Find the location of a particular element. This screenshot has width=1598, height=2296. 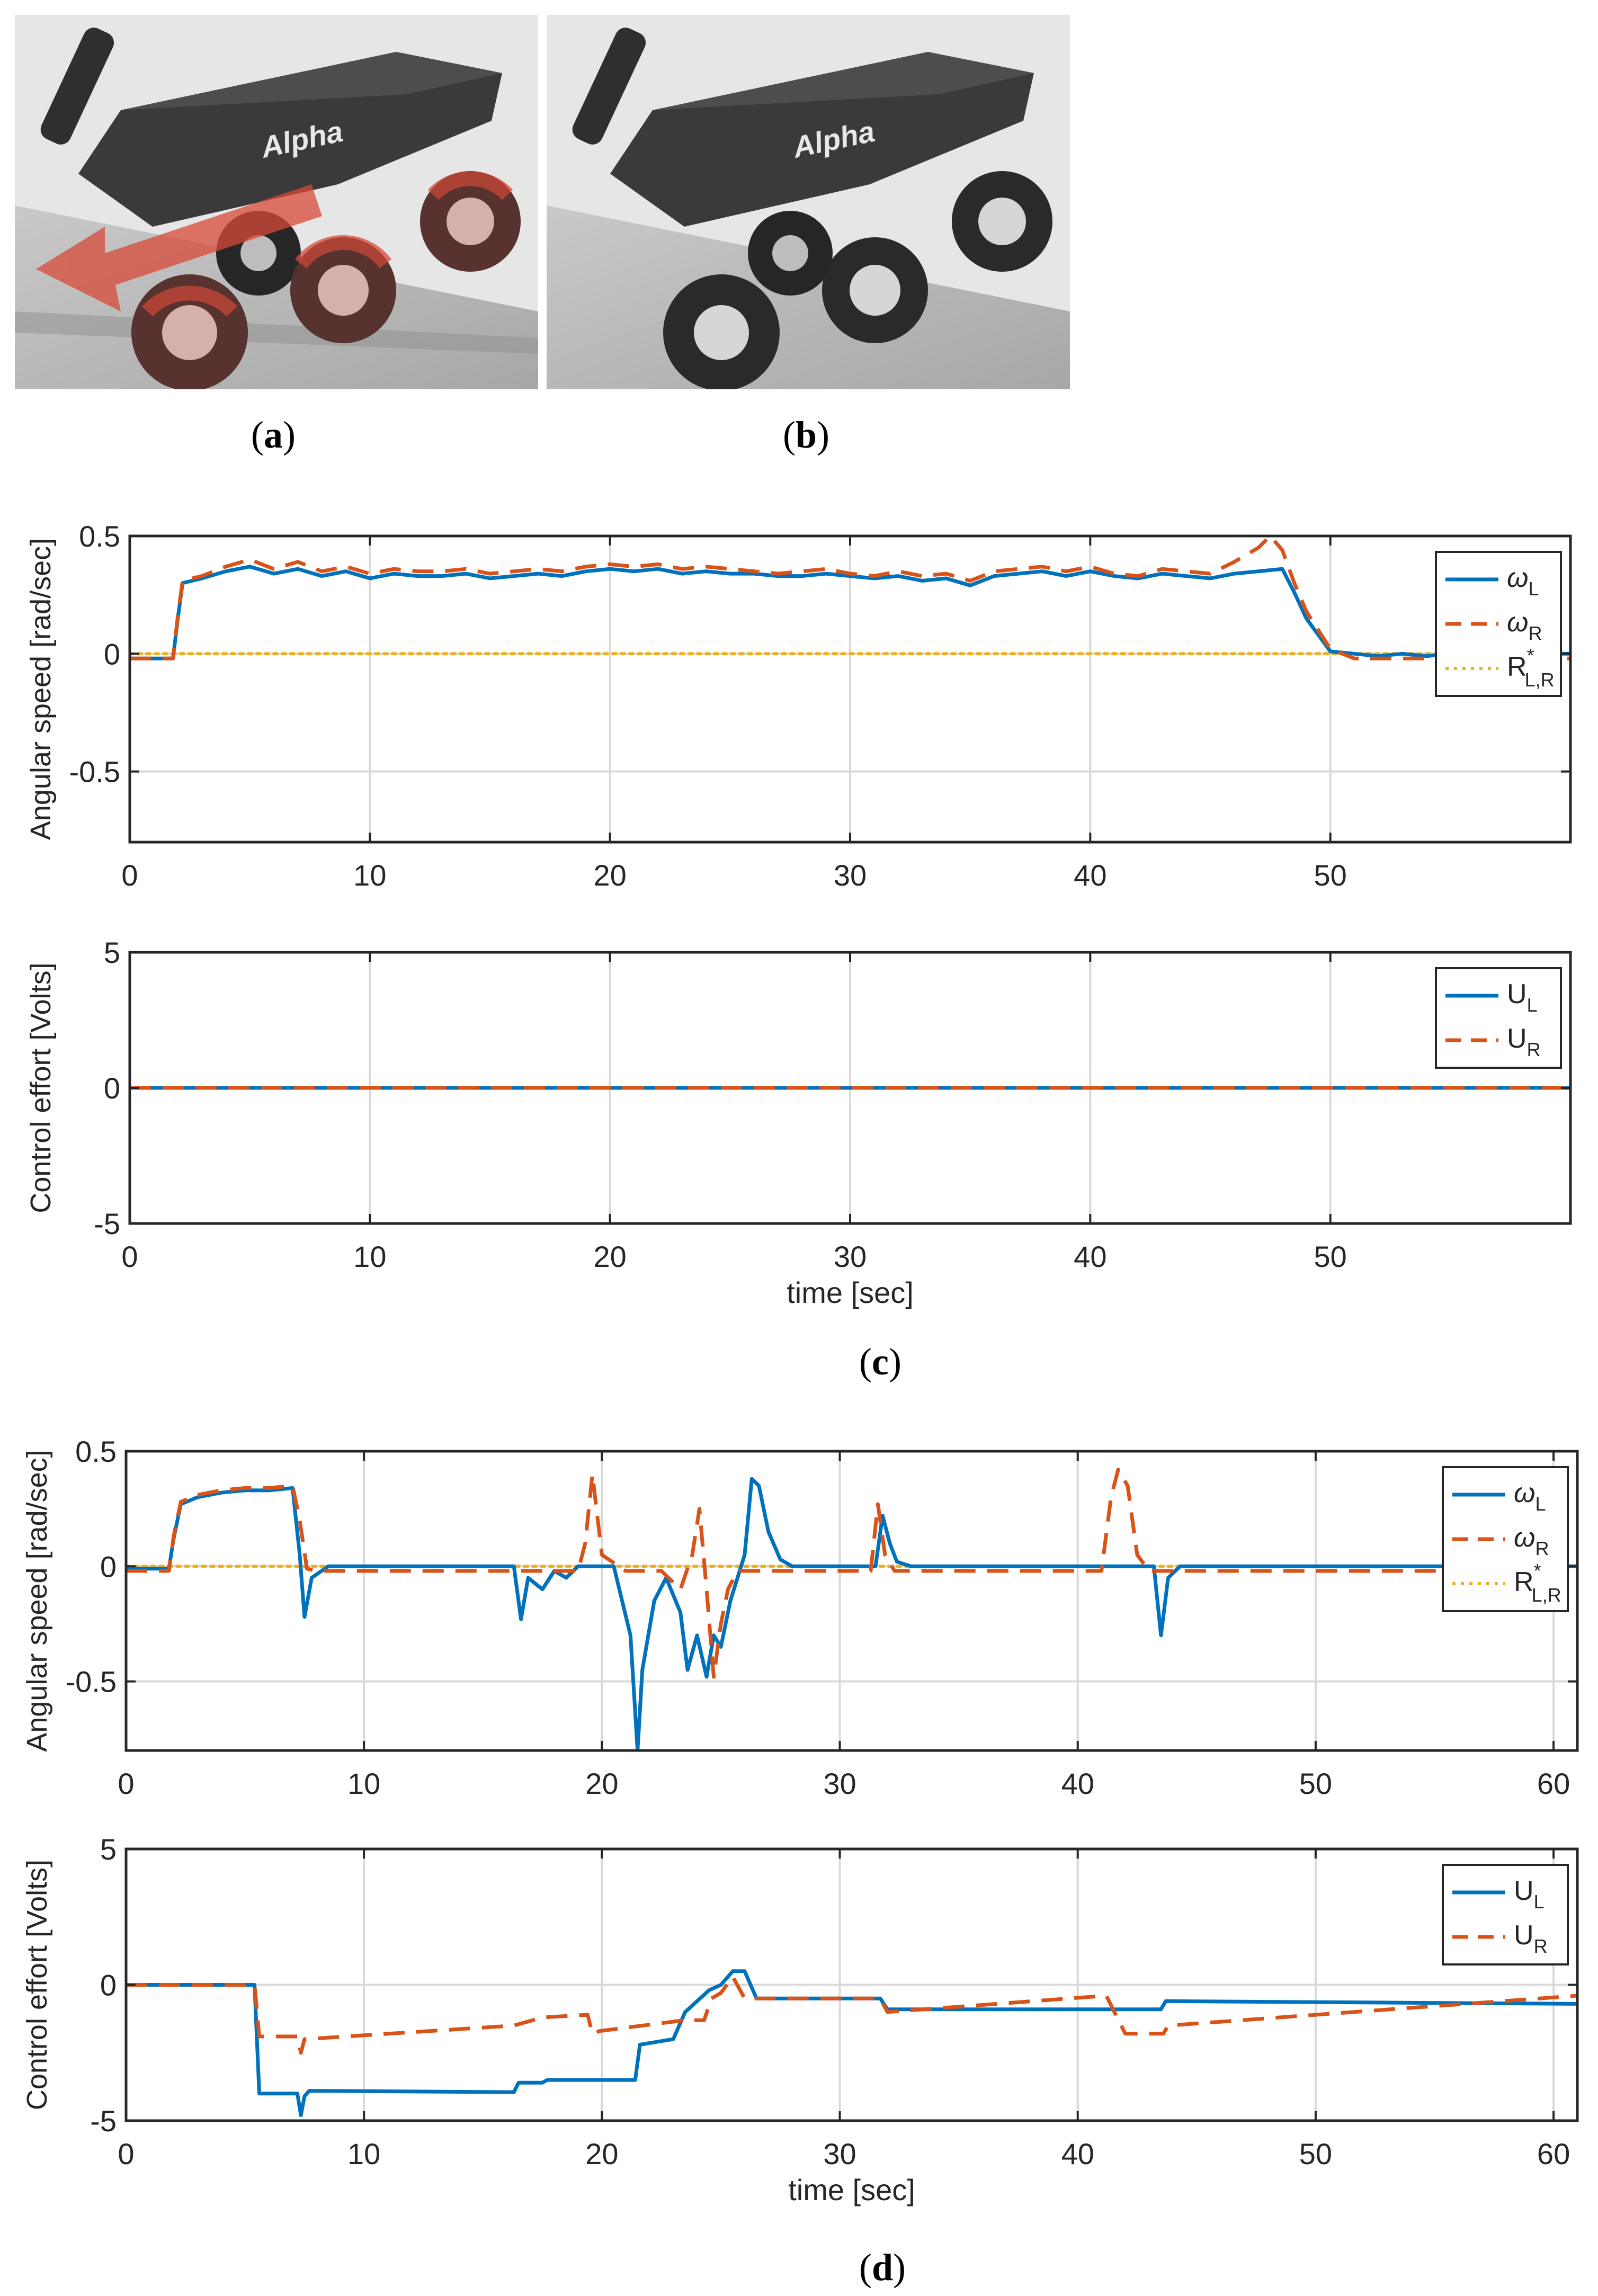

axes-frame is located at coordinates (852, 1601).